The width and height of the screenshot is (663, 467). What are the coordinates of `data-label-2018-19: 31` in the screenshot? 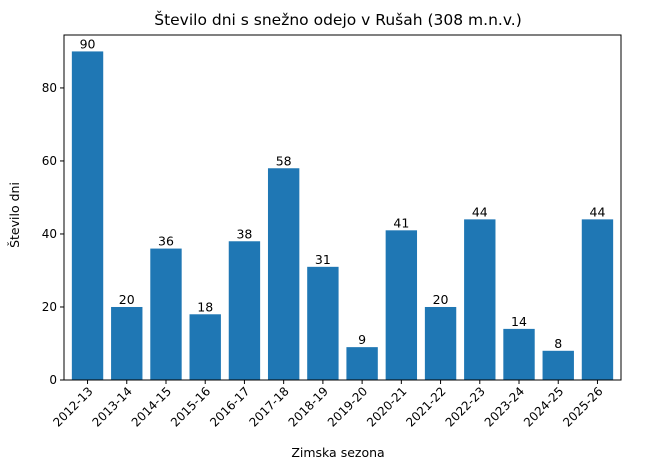 It's located at (323, 259).